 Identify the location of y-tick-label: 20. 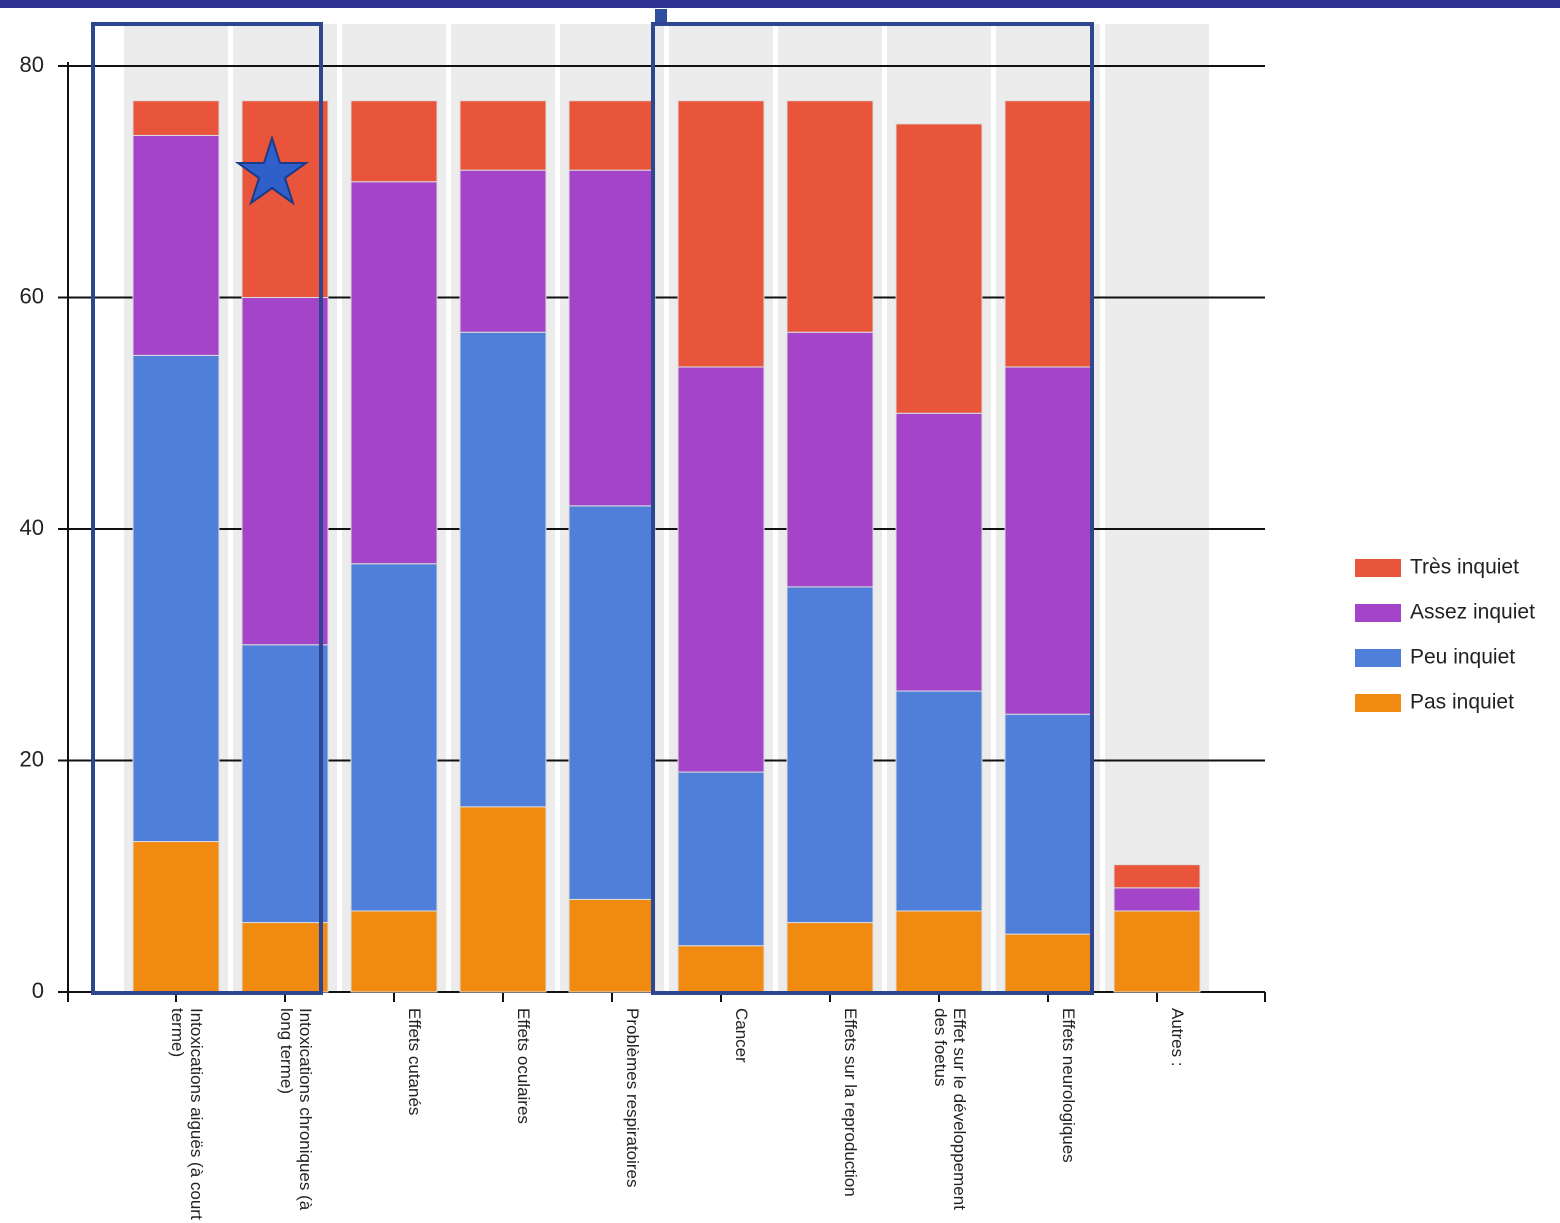
(32, 758).